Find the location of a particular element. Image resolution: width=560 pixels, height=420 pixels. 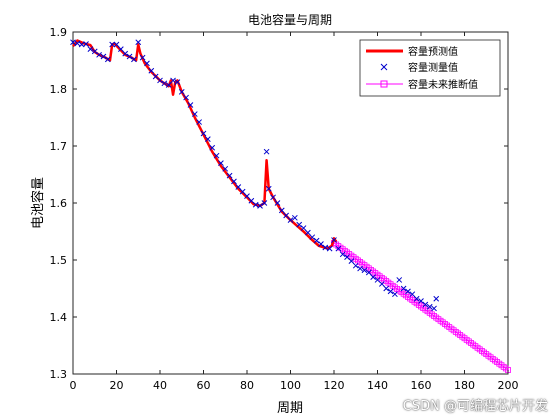

y-tick-label: 1.9 is located at coordinates (59, 32).